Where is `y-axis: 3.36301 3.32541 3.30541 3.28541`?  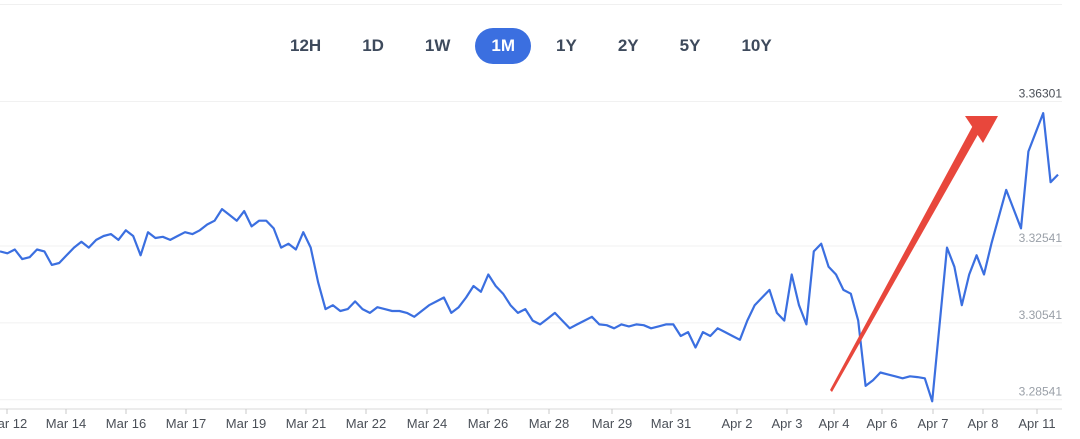
y-axis: 3.36301 3.32541 3.30541 3.28541 is located at coordinates (1041, 242).